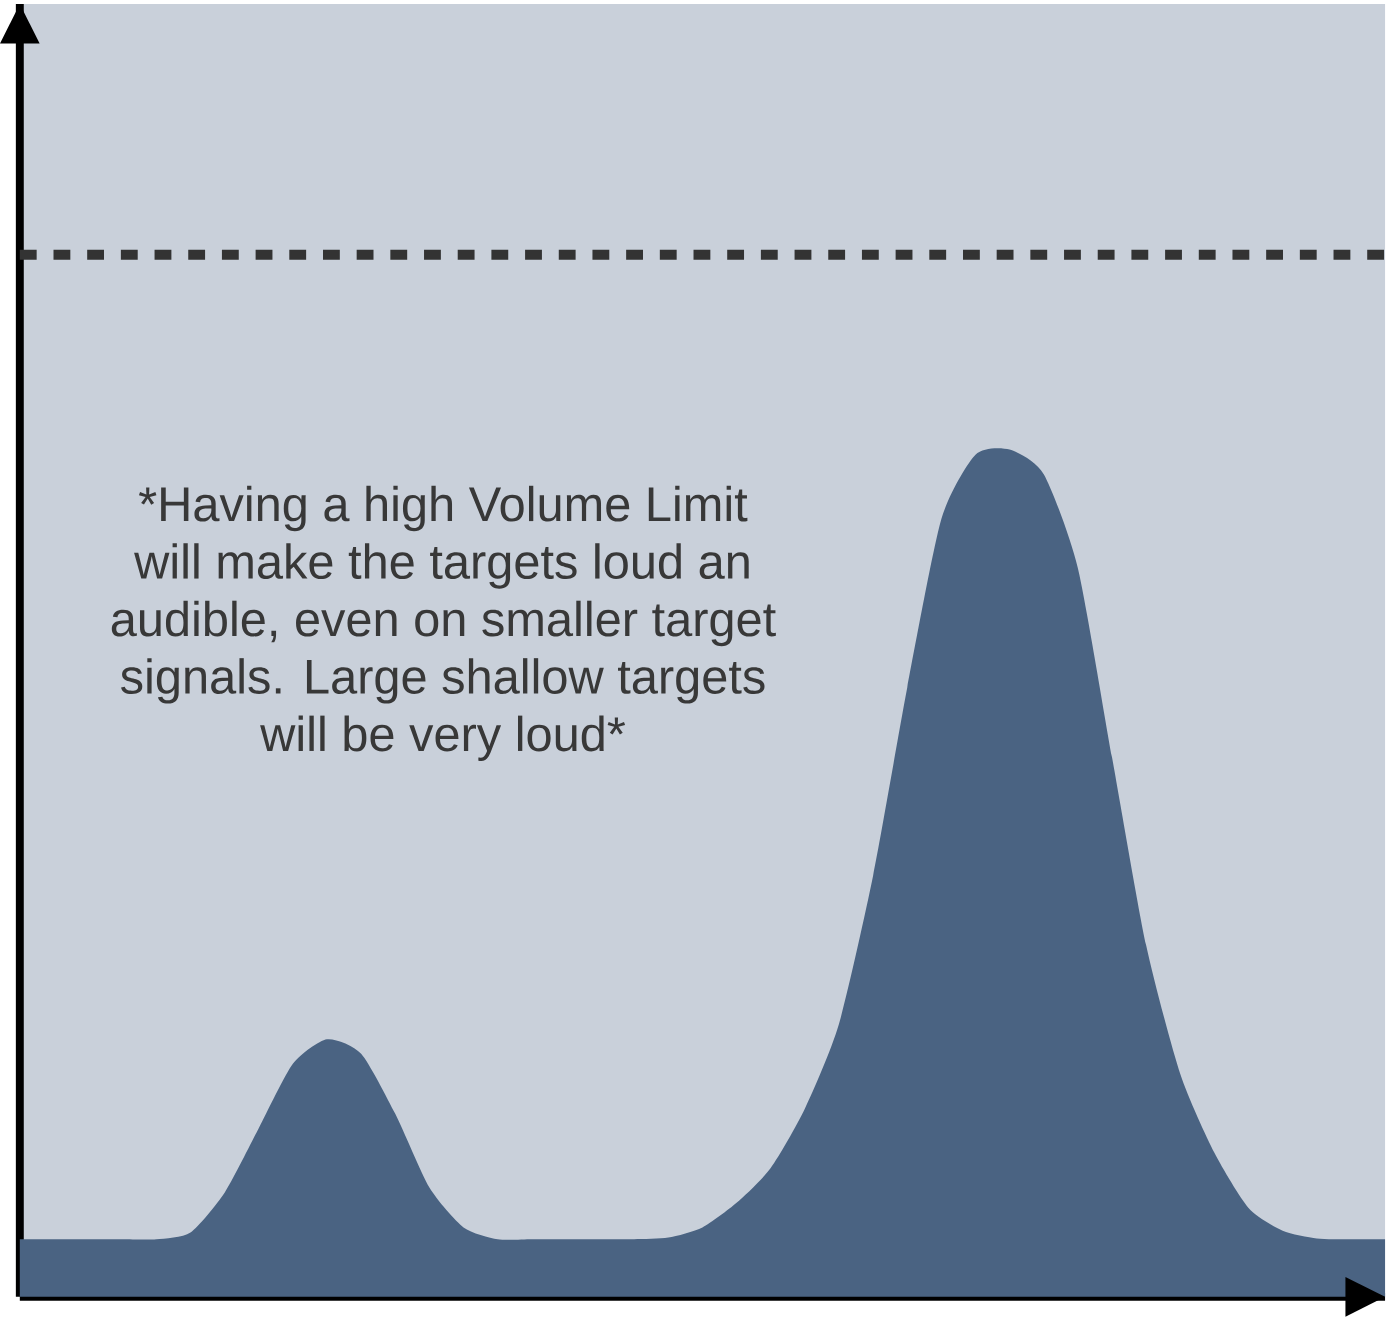 The height and width of the screenshot is (1319, 1390). What do you see at coordinates (443, 738) in the screenshot?
I see `annotation: will be very loud*` at bounding box center [443, 738].